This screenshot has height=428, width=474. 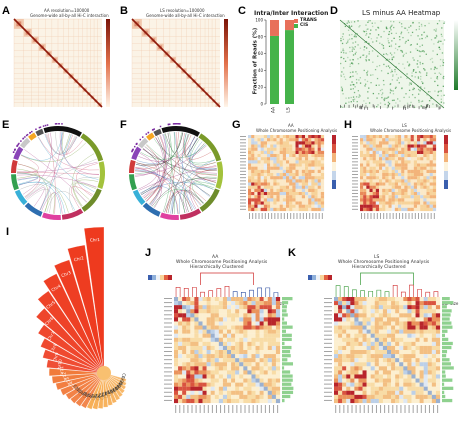 What do you see at coordinates (21, 197) in the screenshot?
I see `circos-chromosome-segment` at bounding box center [21, 197].